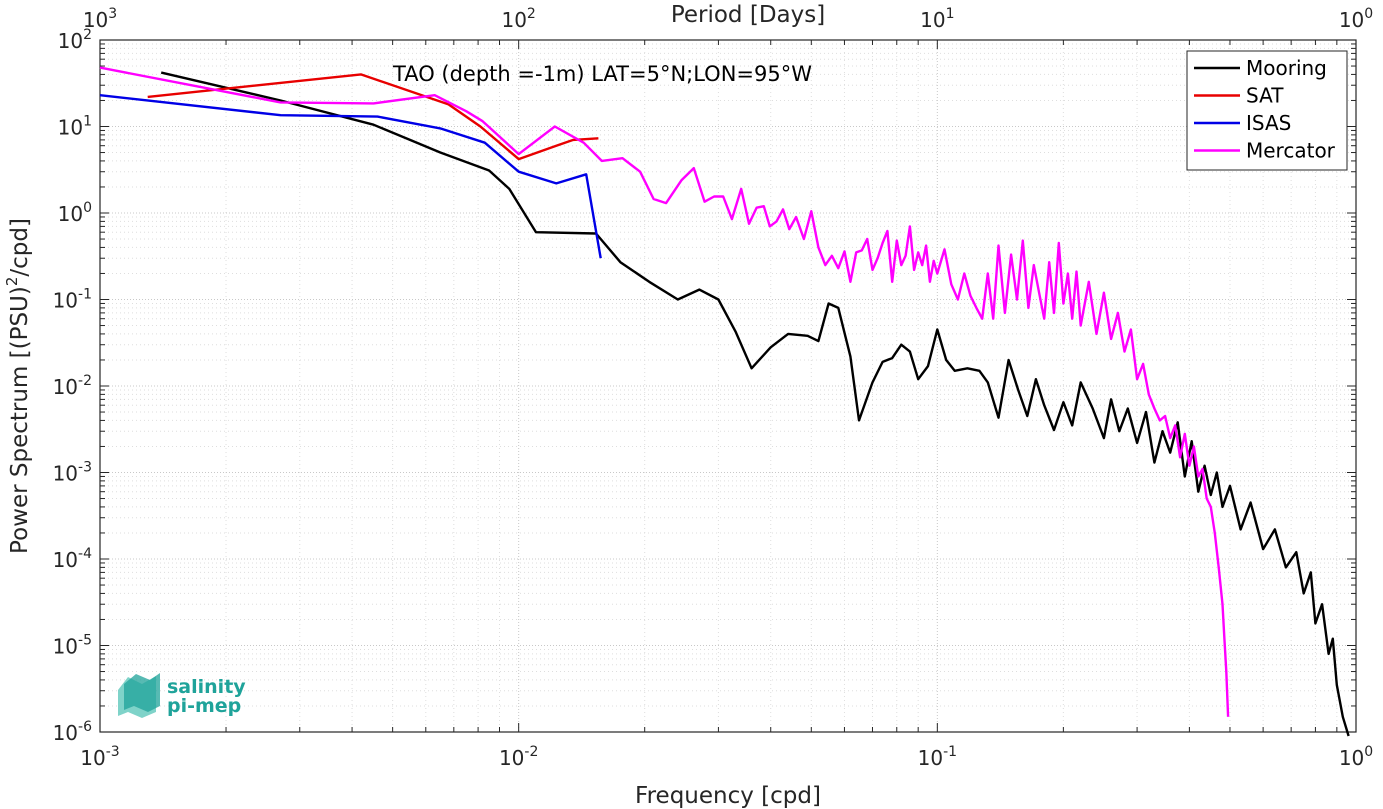 This screenshot has height=809, width=1383. What do you see at coordinates (350, 176) in the screenshot?
I see `series-line-isas` at bounding box center [350, 176].